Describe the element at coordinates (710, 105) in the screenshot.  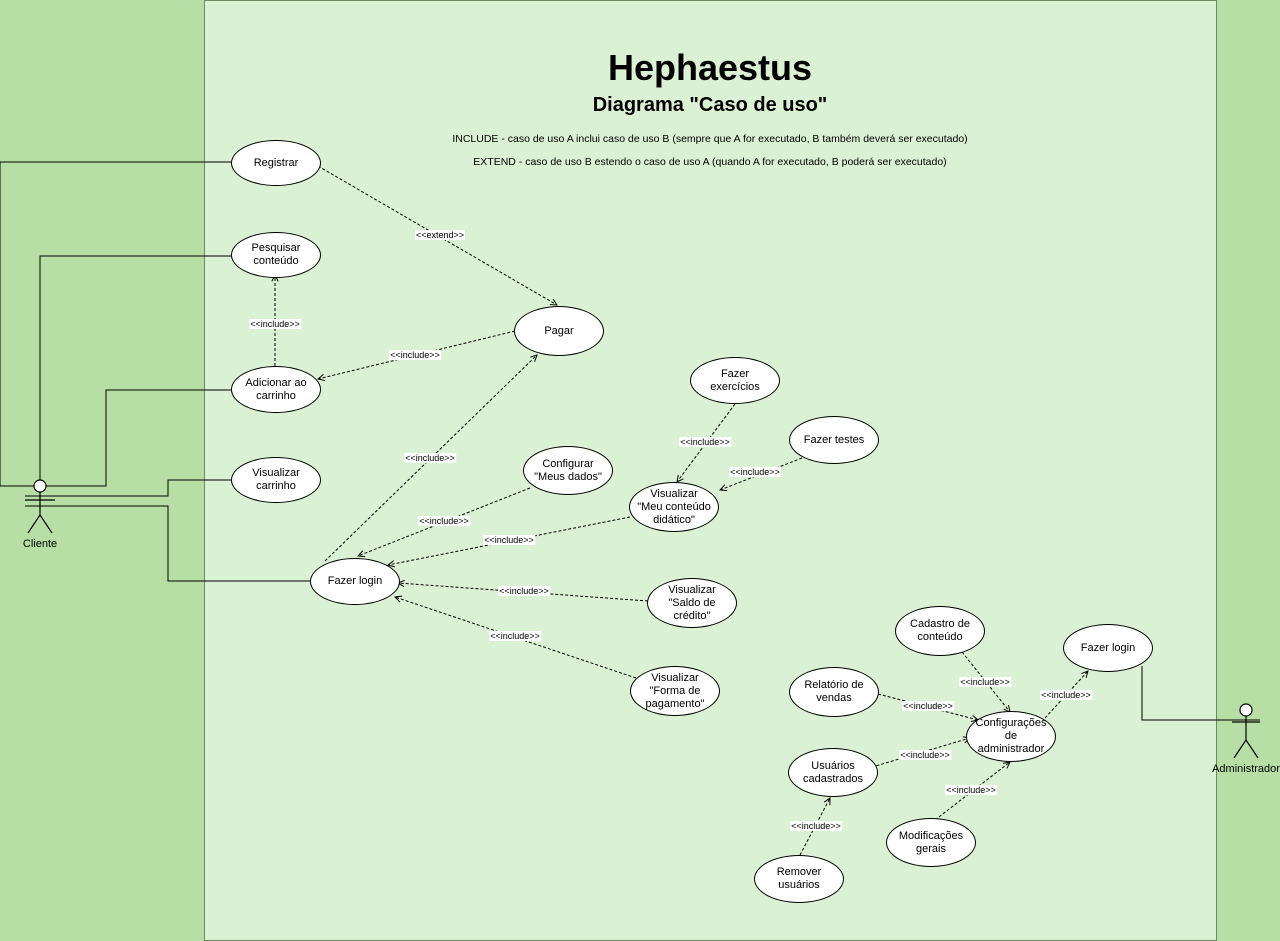
I see `diagram-subtitle: Diagrama "Caso de uso"` at that location.